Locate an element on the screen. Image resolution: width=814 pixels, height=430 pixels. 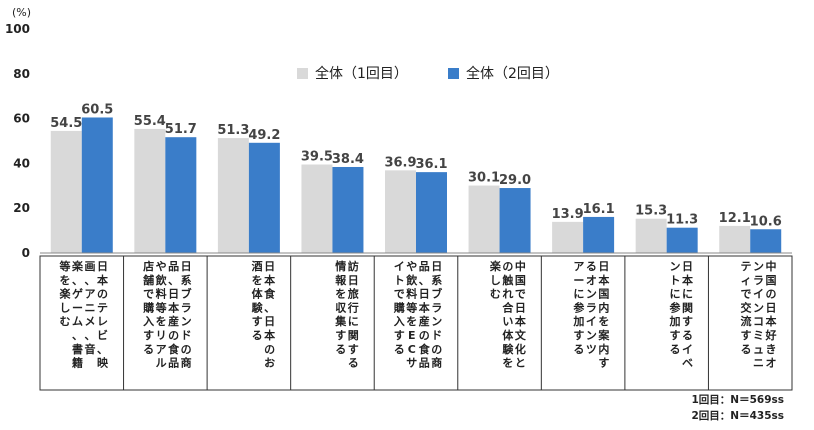
y-tick-label: 0 is located at coordinates (26, 253).